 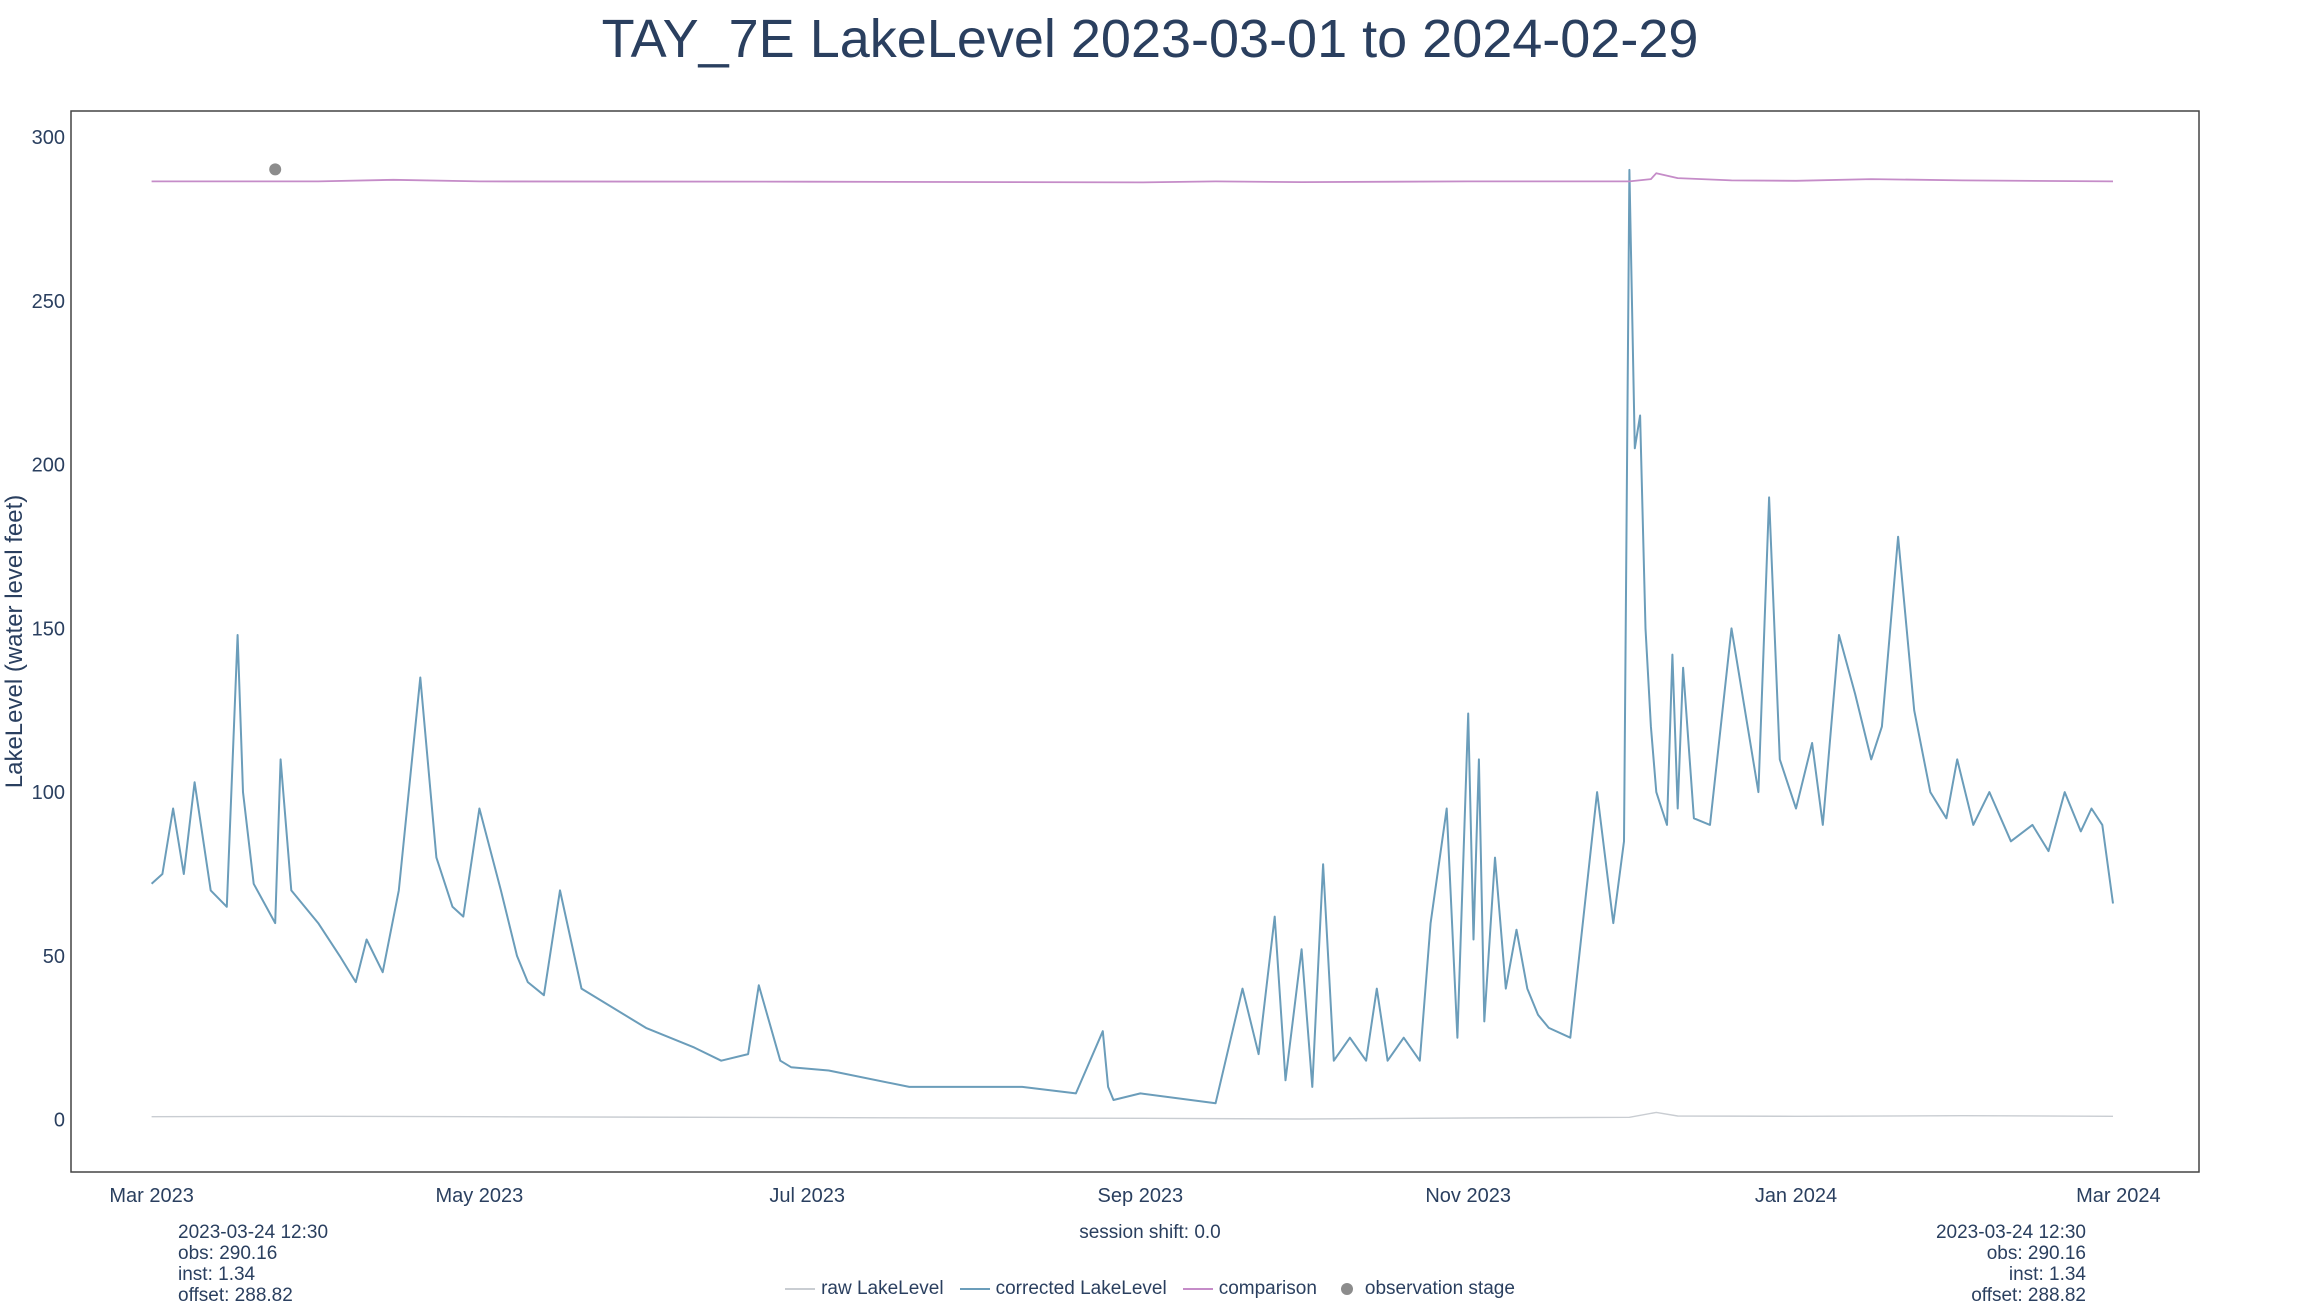 What do you see at coordinates (1150, 1232) in the screenshot?
I see `session-shift-label: session shift: 0.0` at bounding box center [1150, 1232].